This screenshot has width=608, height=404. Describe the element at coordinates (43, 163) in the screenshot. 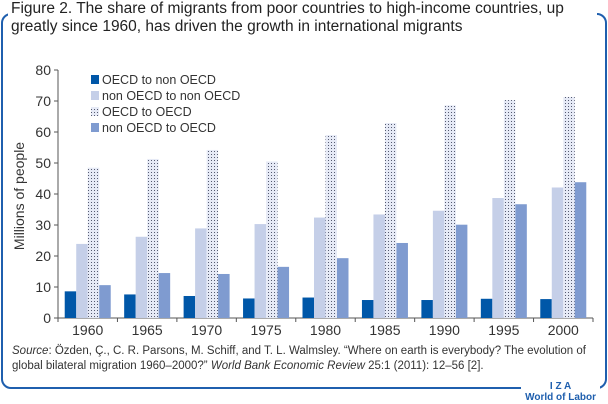

I see `y-tick-label: 50` at that location.